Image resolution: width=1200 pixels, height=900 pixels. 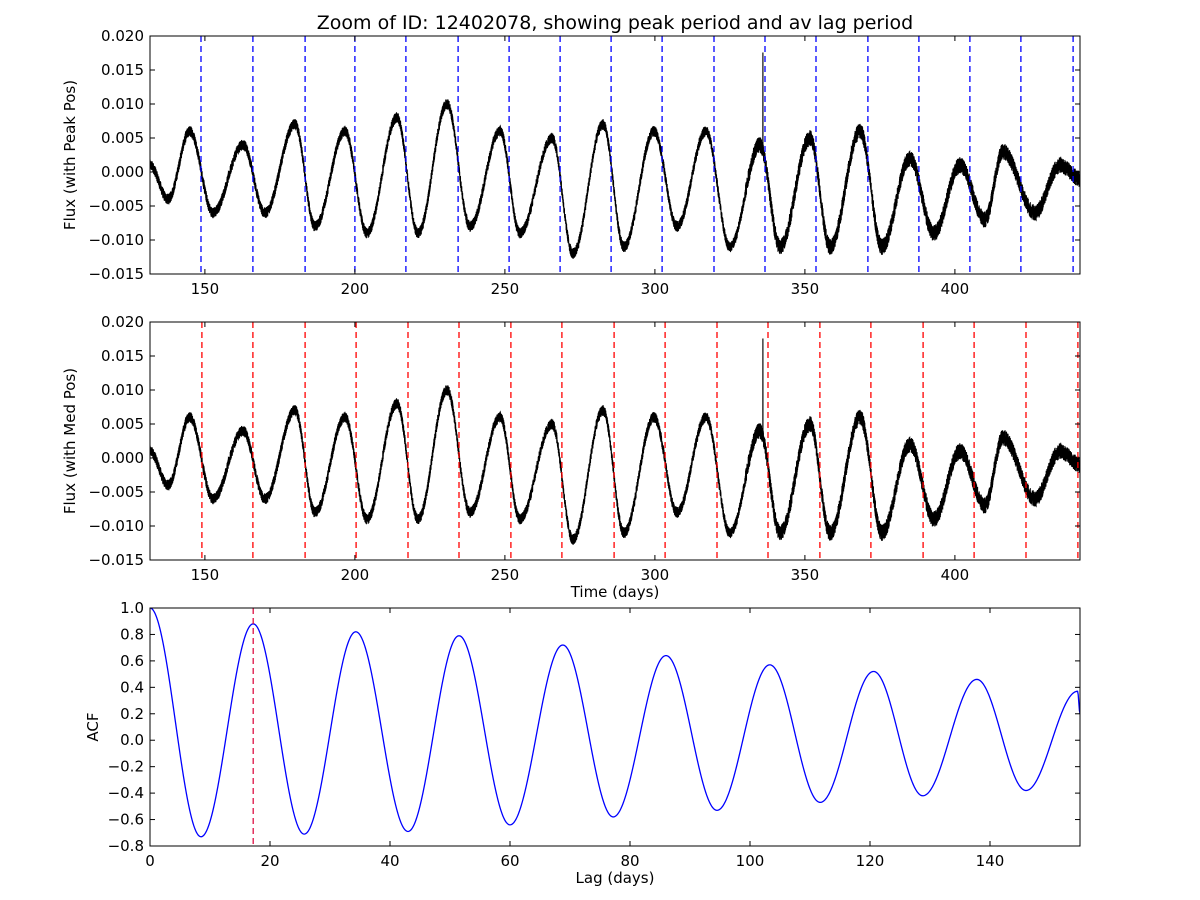 What do you see at coordinates (150, 861) in the screenshot?
I see `x-tick-label: 0` at bounding box center [150, 861].